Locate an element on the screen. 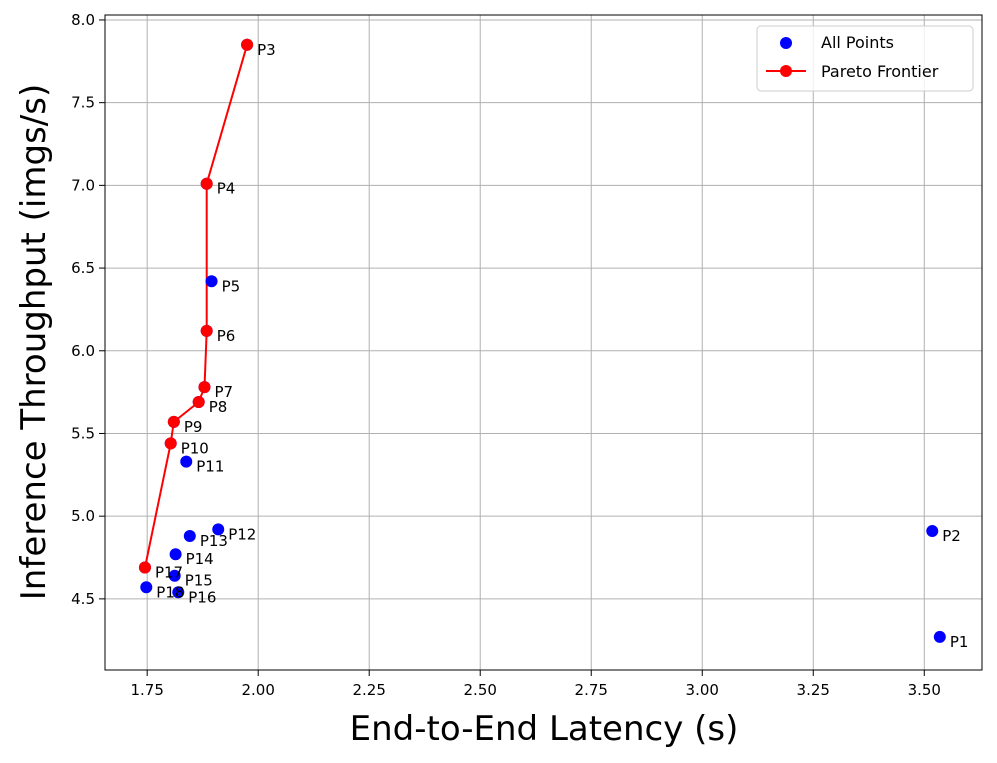 The height and width of the screenshot is (763, 997). y-tick-label: 7.0 is located at coordinates (83, 185).